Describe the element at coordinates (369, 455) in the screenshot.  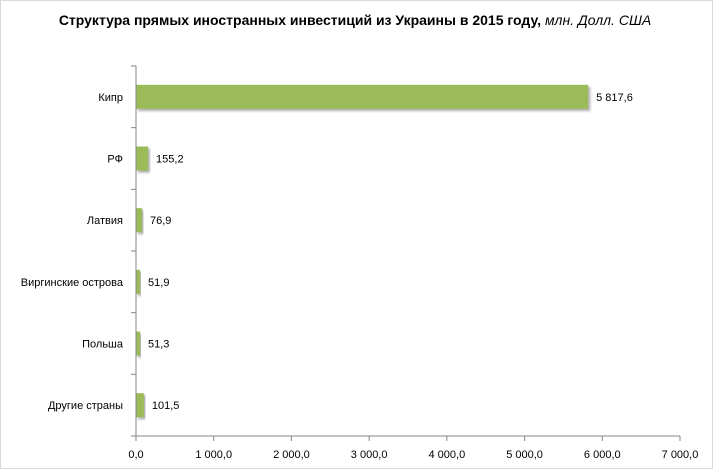
I see `x-tick-label-3: 3 000,0` at that location.